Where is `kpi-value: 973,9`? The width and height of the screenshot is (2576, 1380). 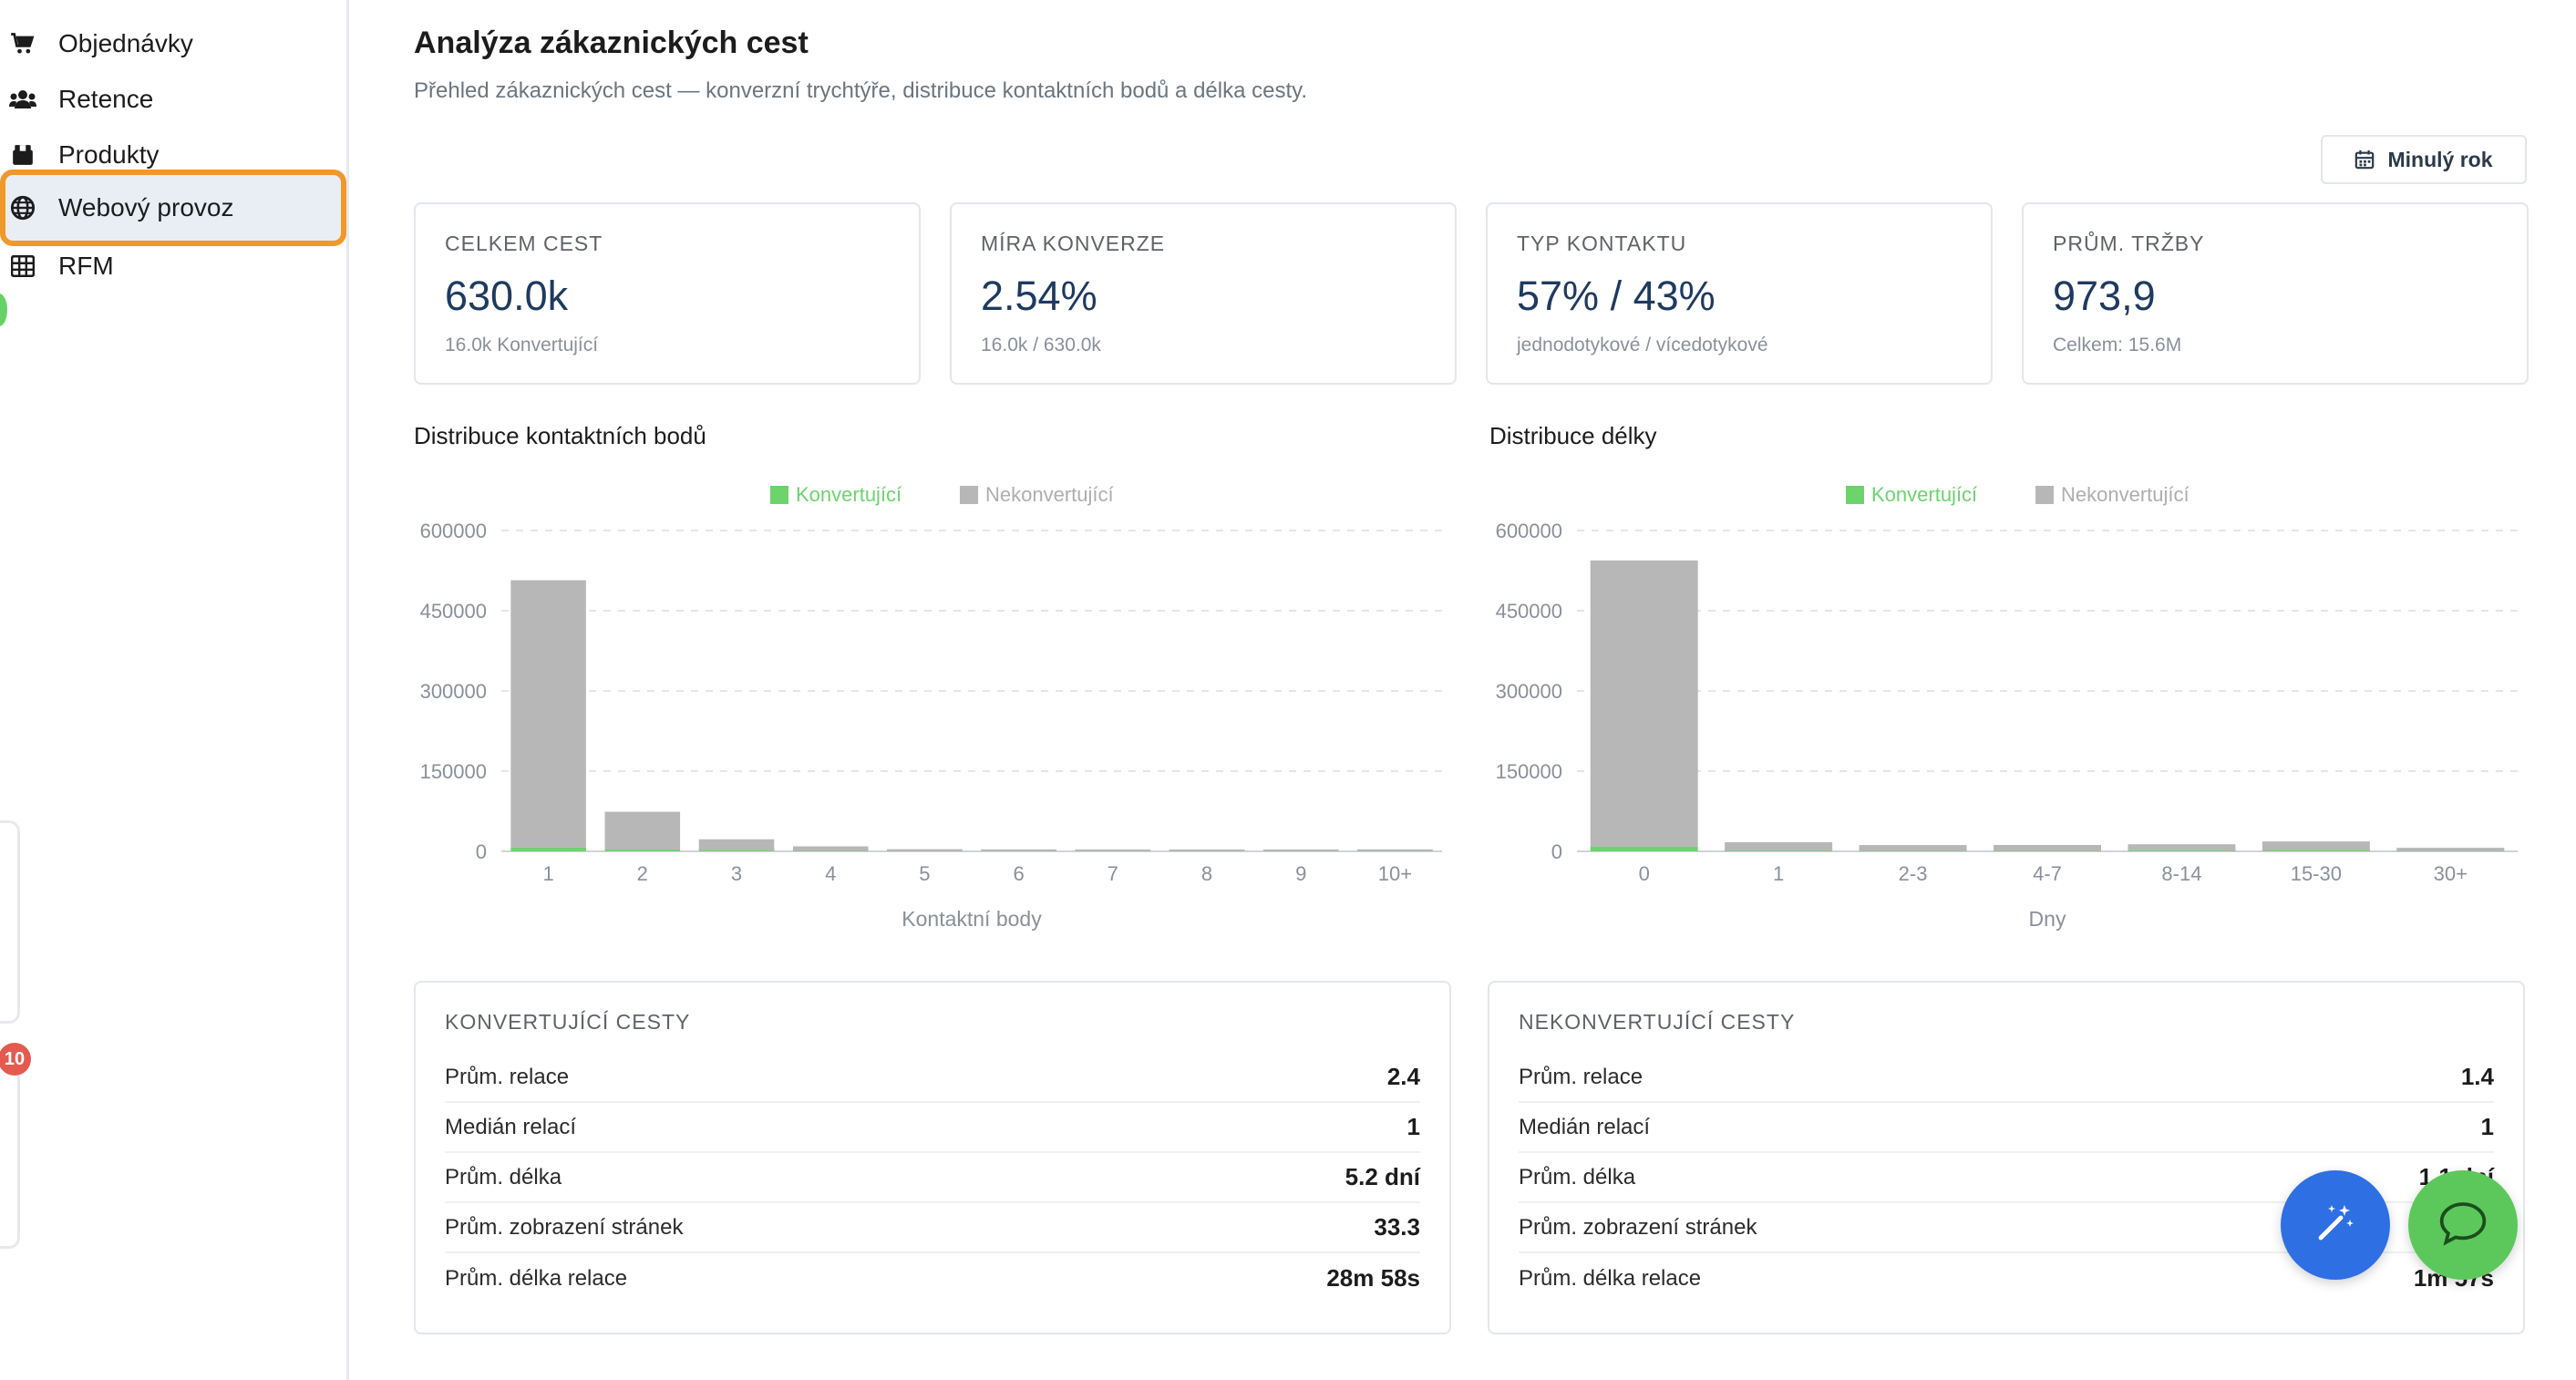 kpi-value: 973,9 is located at coordinates (2104, 296).